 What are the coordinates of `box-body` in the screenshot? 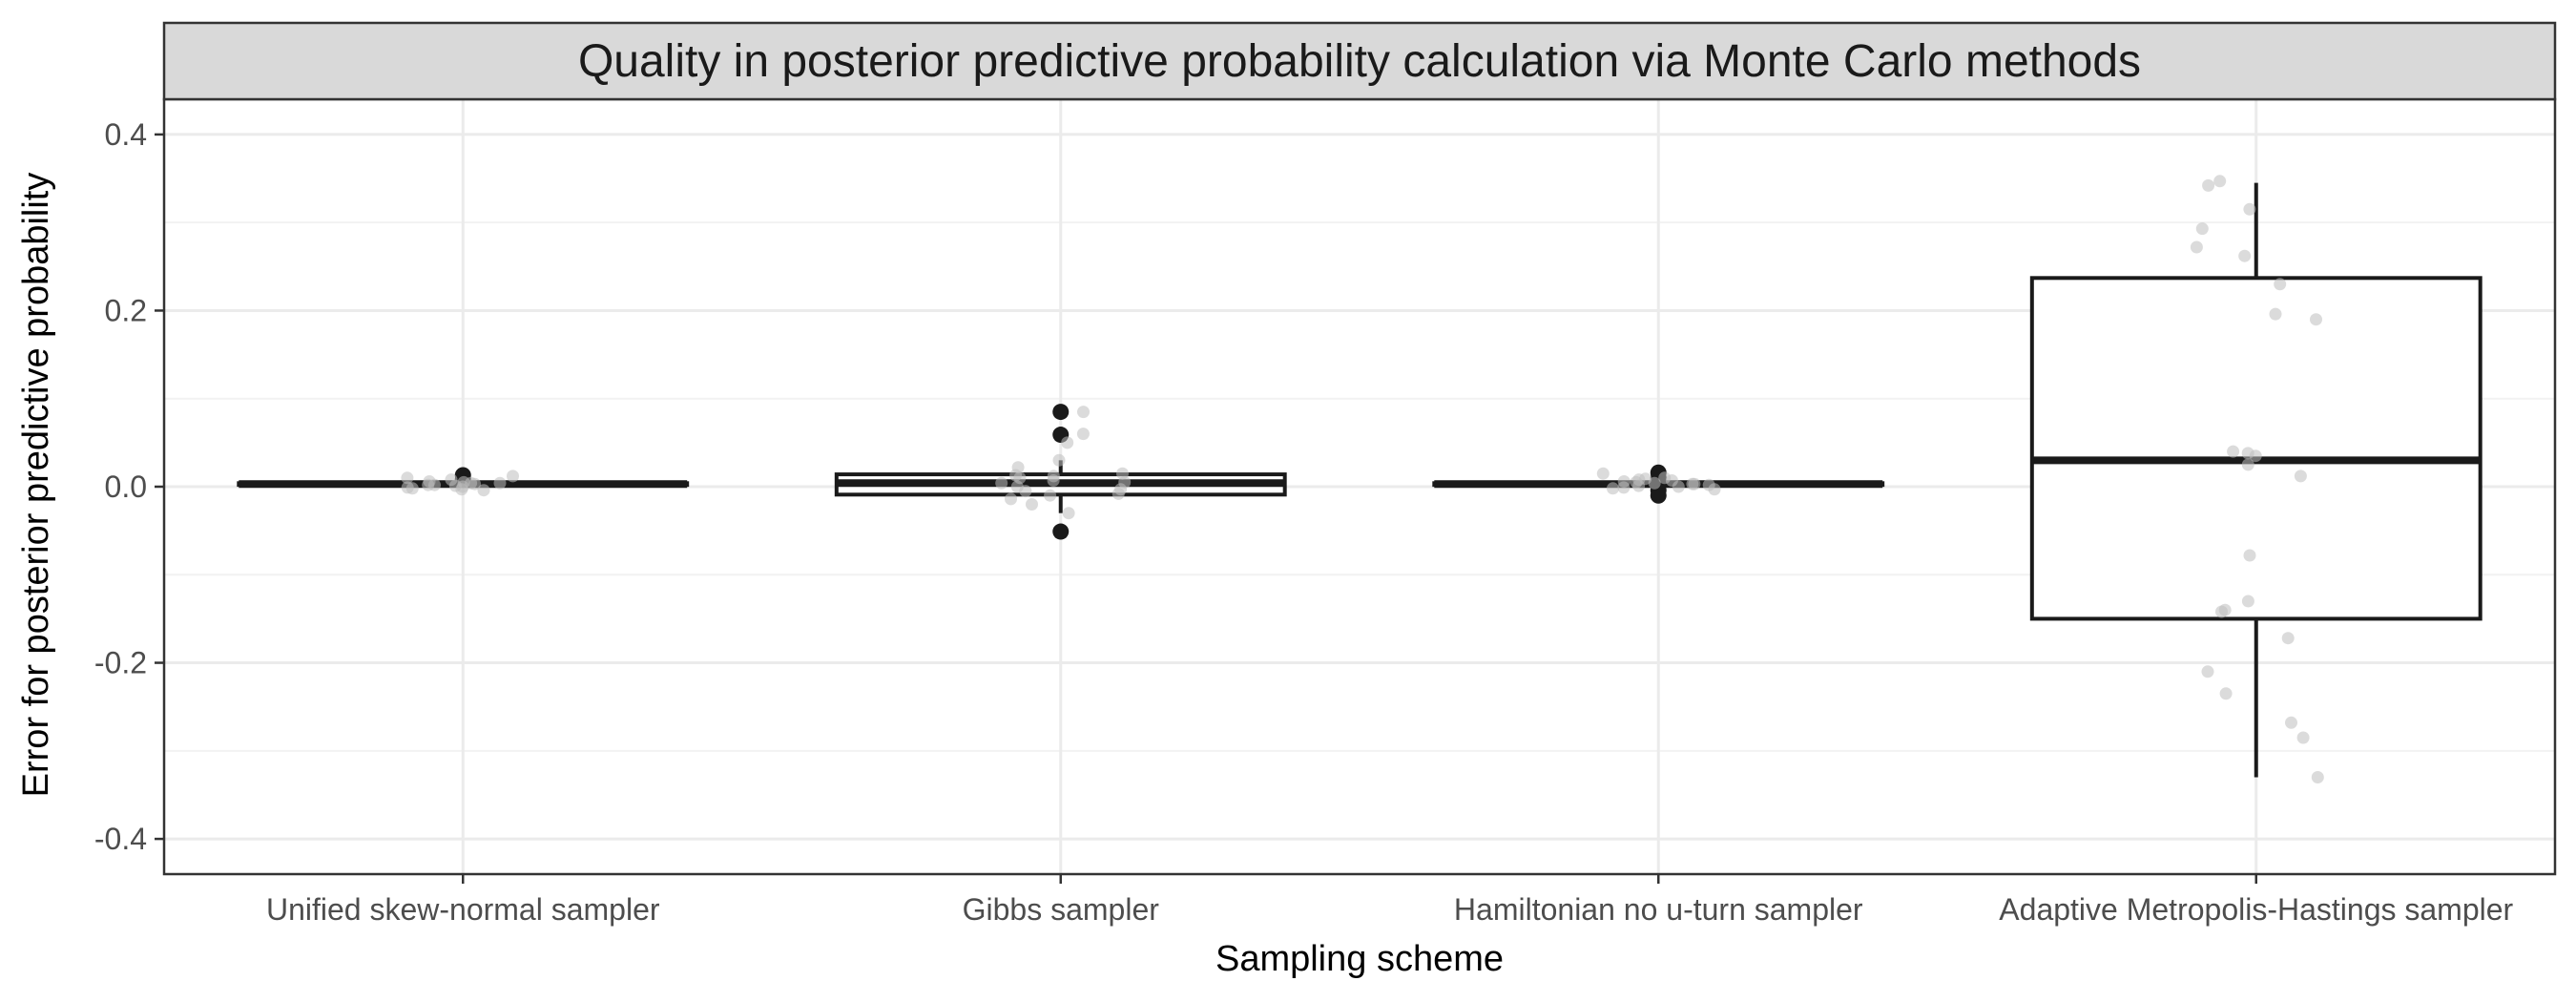 It's located at (2256, 448).